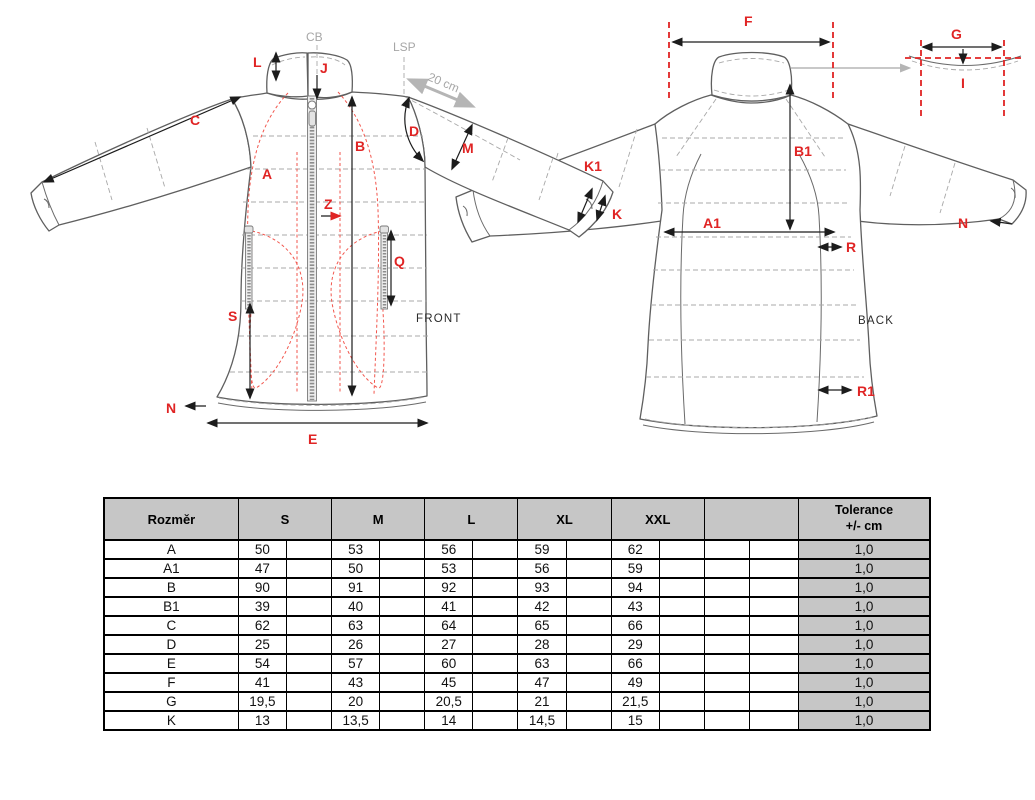 This screenshot has height=800, width=1035. I want to click on label-G: G, so click(956, 34).